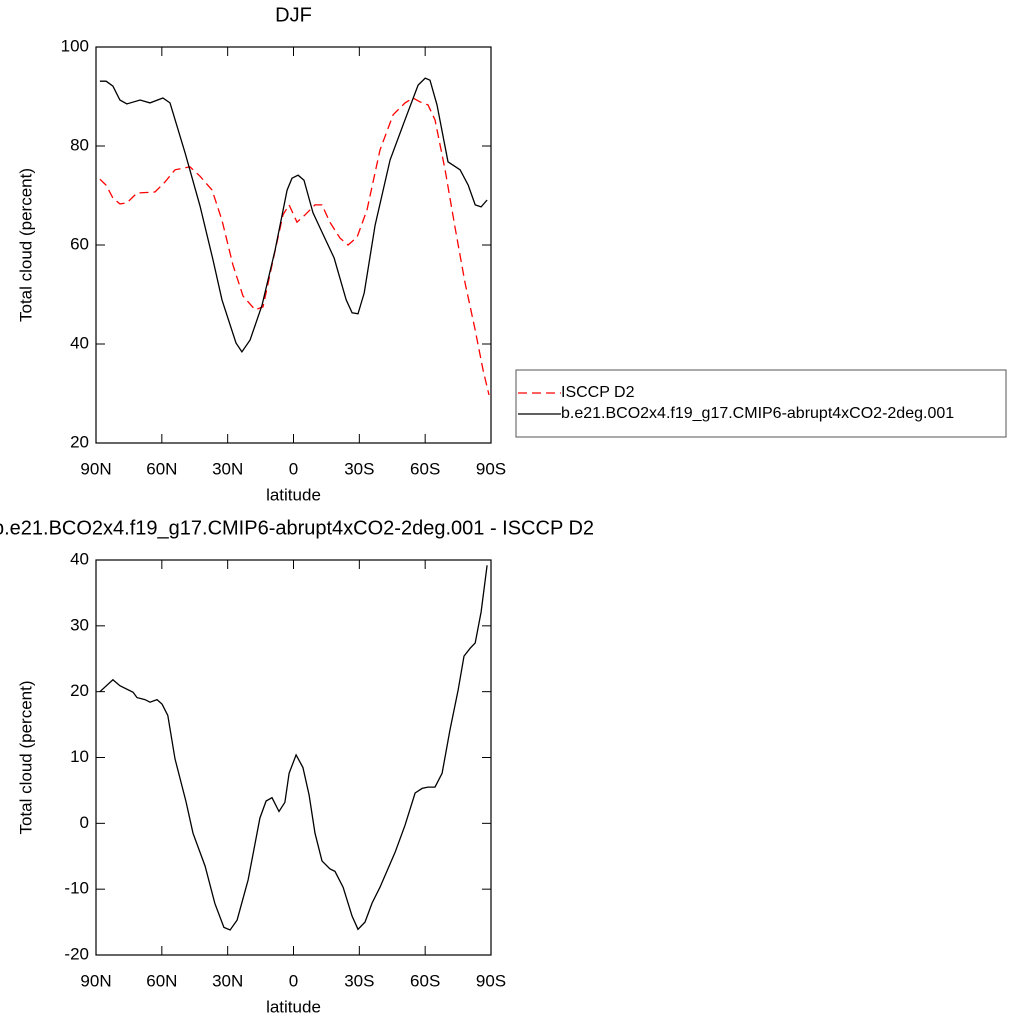 This screenshot has height=1024, width=1024. Describe the element at coordinates (79, 144) in the screenshot. I see `y-tick-label: 80` at that location.